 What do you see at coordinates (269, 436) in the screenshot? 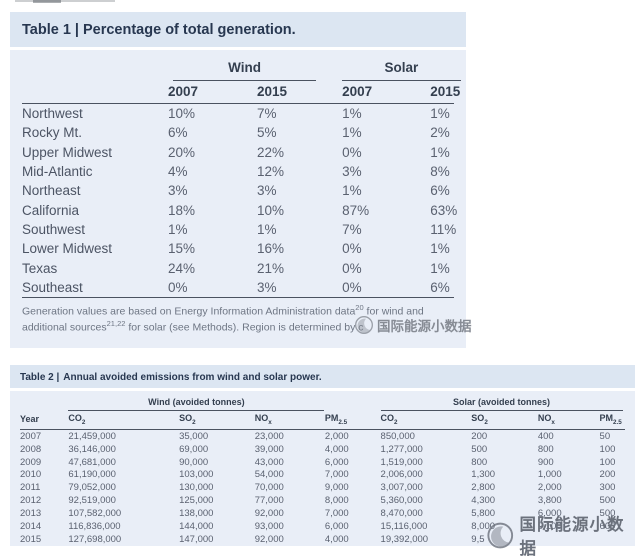
I see `wind-value-cell: 23,000` at bounding box center [269, 436].